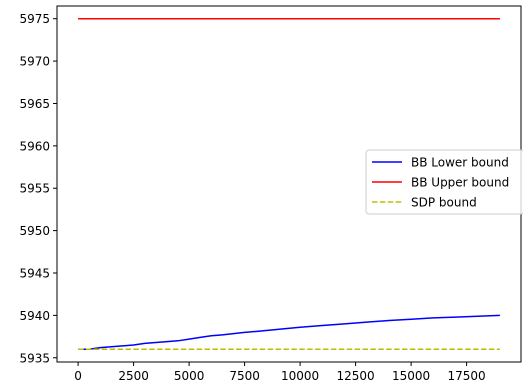  What do you see at coordinates (444, 203) in the screenshot?
I see `legend-label: SDP bound` at bounding box center [444, 203].